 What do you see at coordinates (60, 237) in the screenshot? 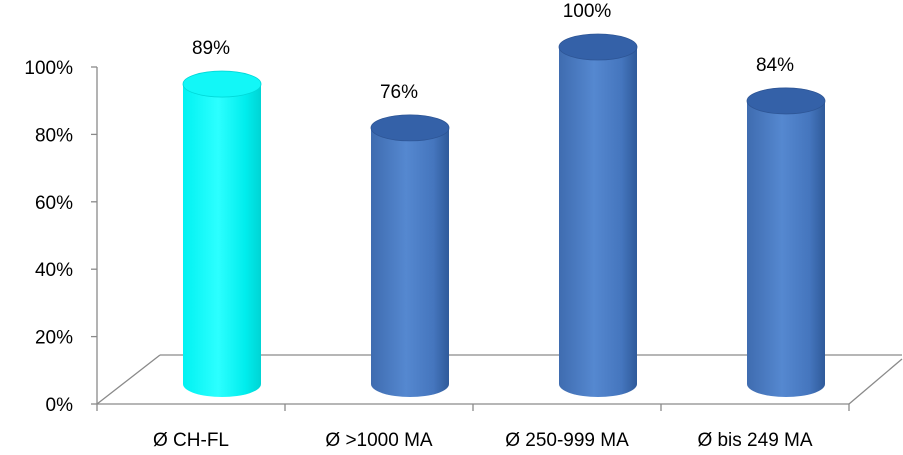
I see `y-ticks: 0% 20% 40% 60% 80% 100%` at bounding box center [60, 237].